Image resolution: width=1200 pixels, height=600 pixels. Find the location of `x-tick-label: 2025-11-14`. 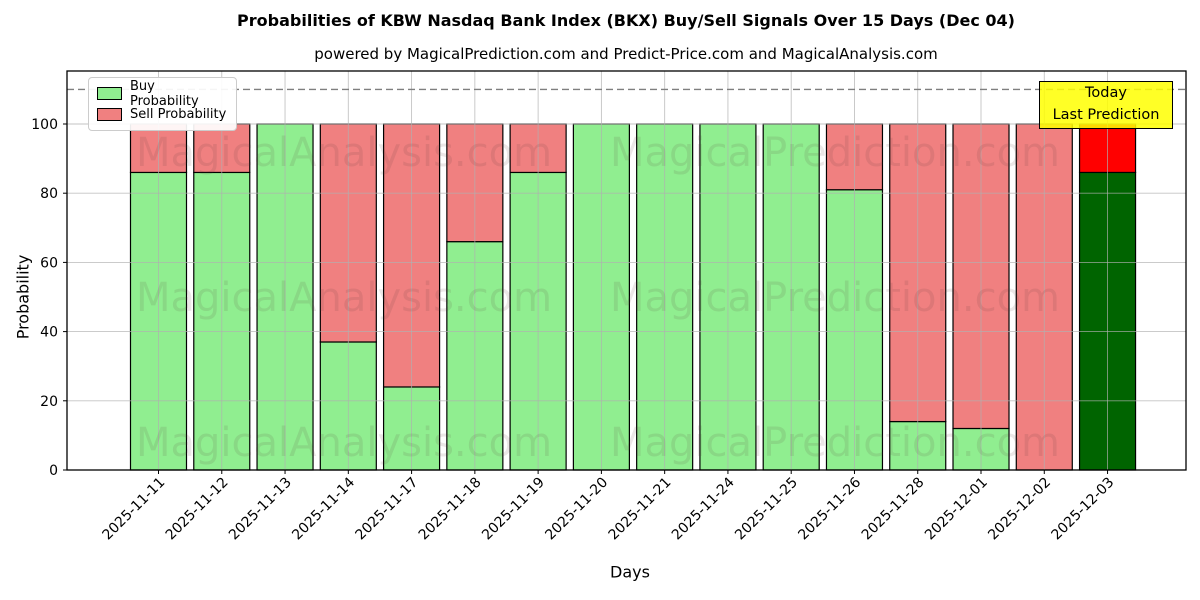

x-tick-label: 2025-11-14 is located at coordinates (323, 508).